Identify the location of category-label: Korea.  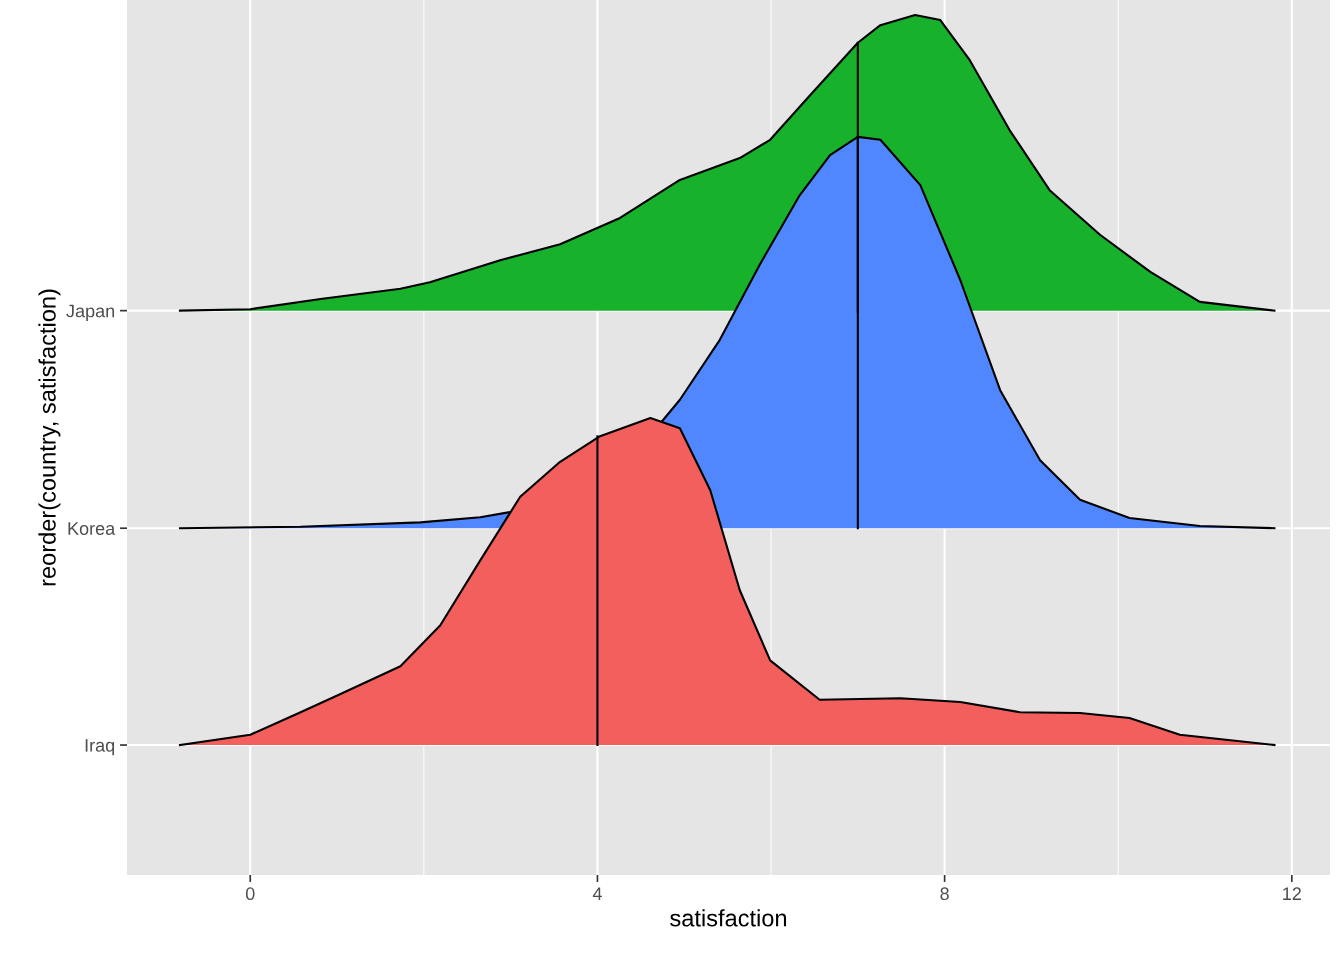
(92, 528).